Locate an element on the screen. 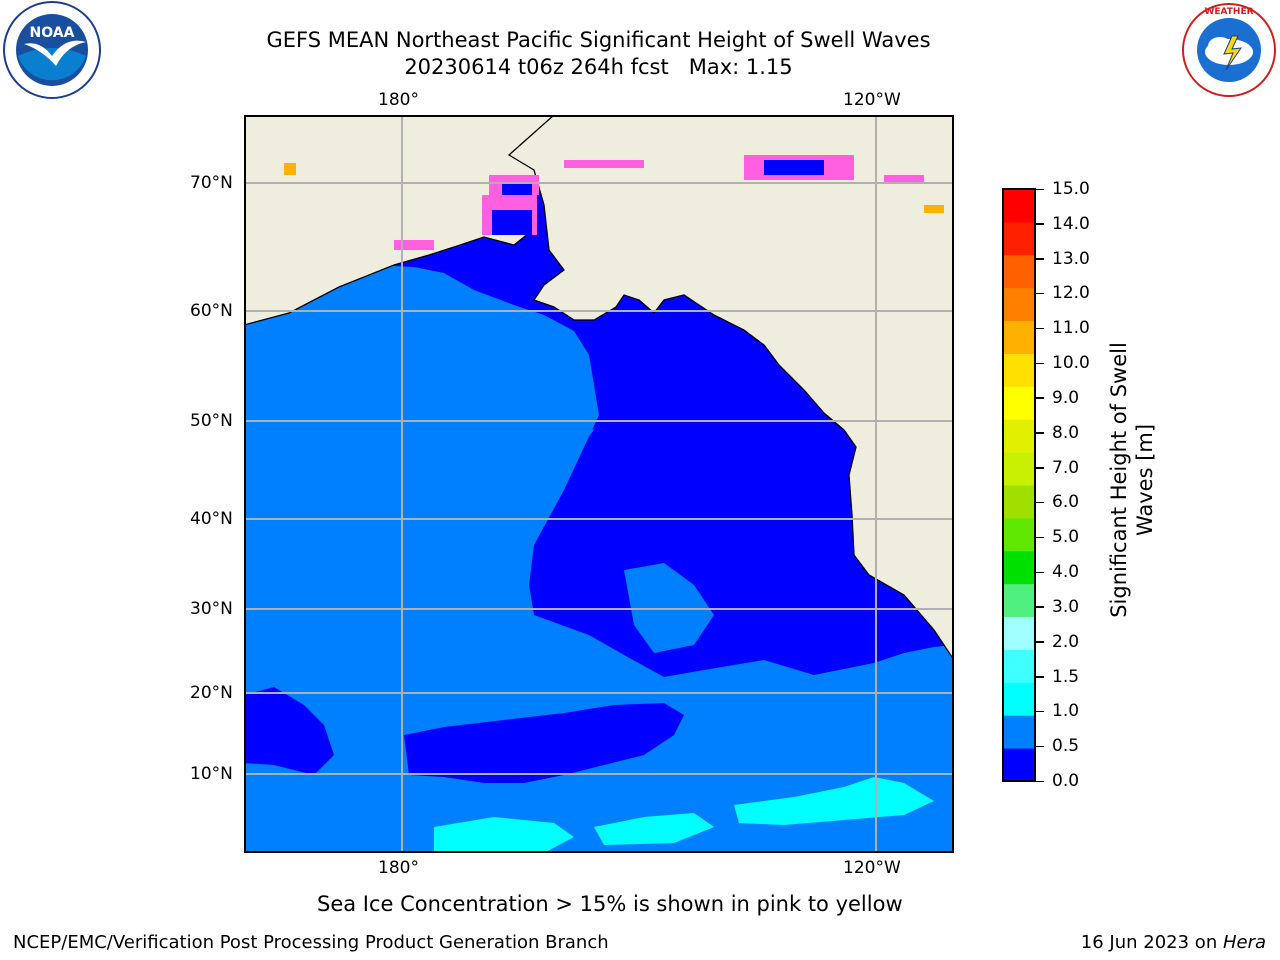  sea-ice-concentration is located at coordinates (614, 202).